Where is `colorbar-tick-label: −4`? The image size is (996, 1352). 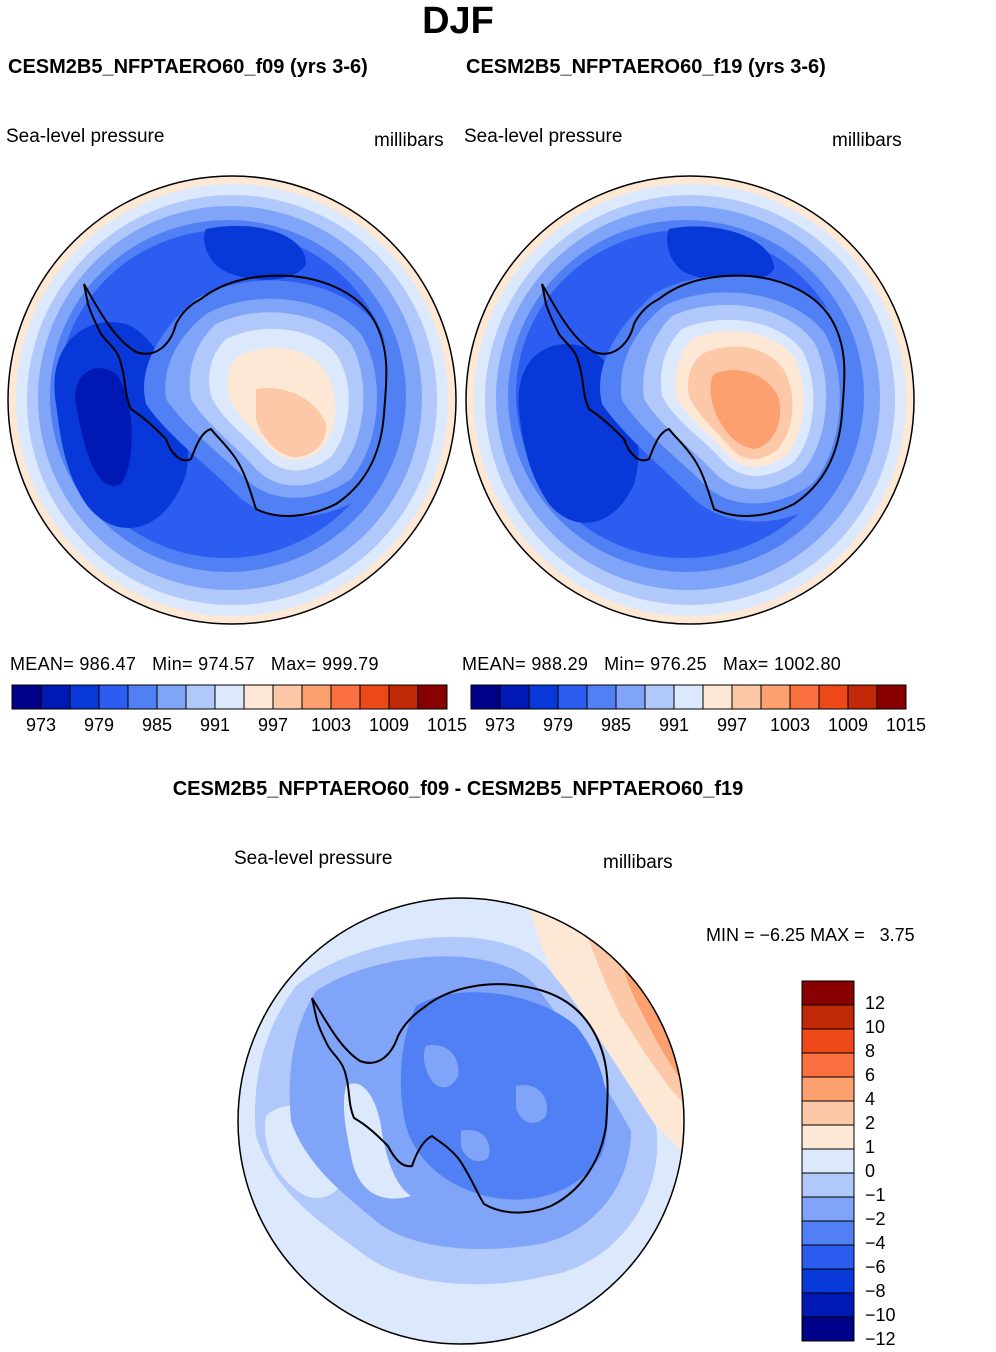
colorbar-tick-label: −4 is located at coordinates (875, 1243).